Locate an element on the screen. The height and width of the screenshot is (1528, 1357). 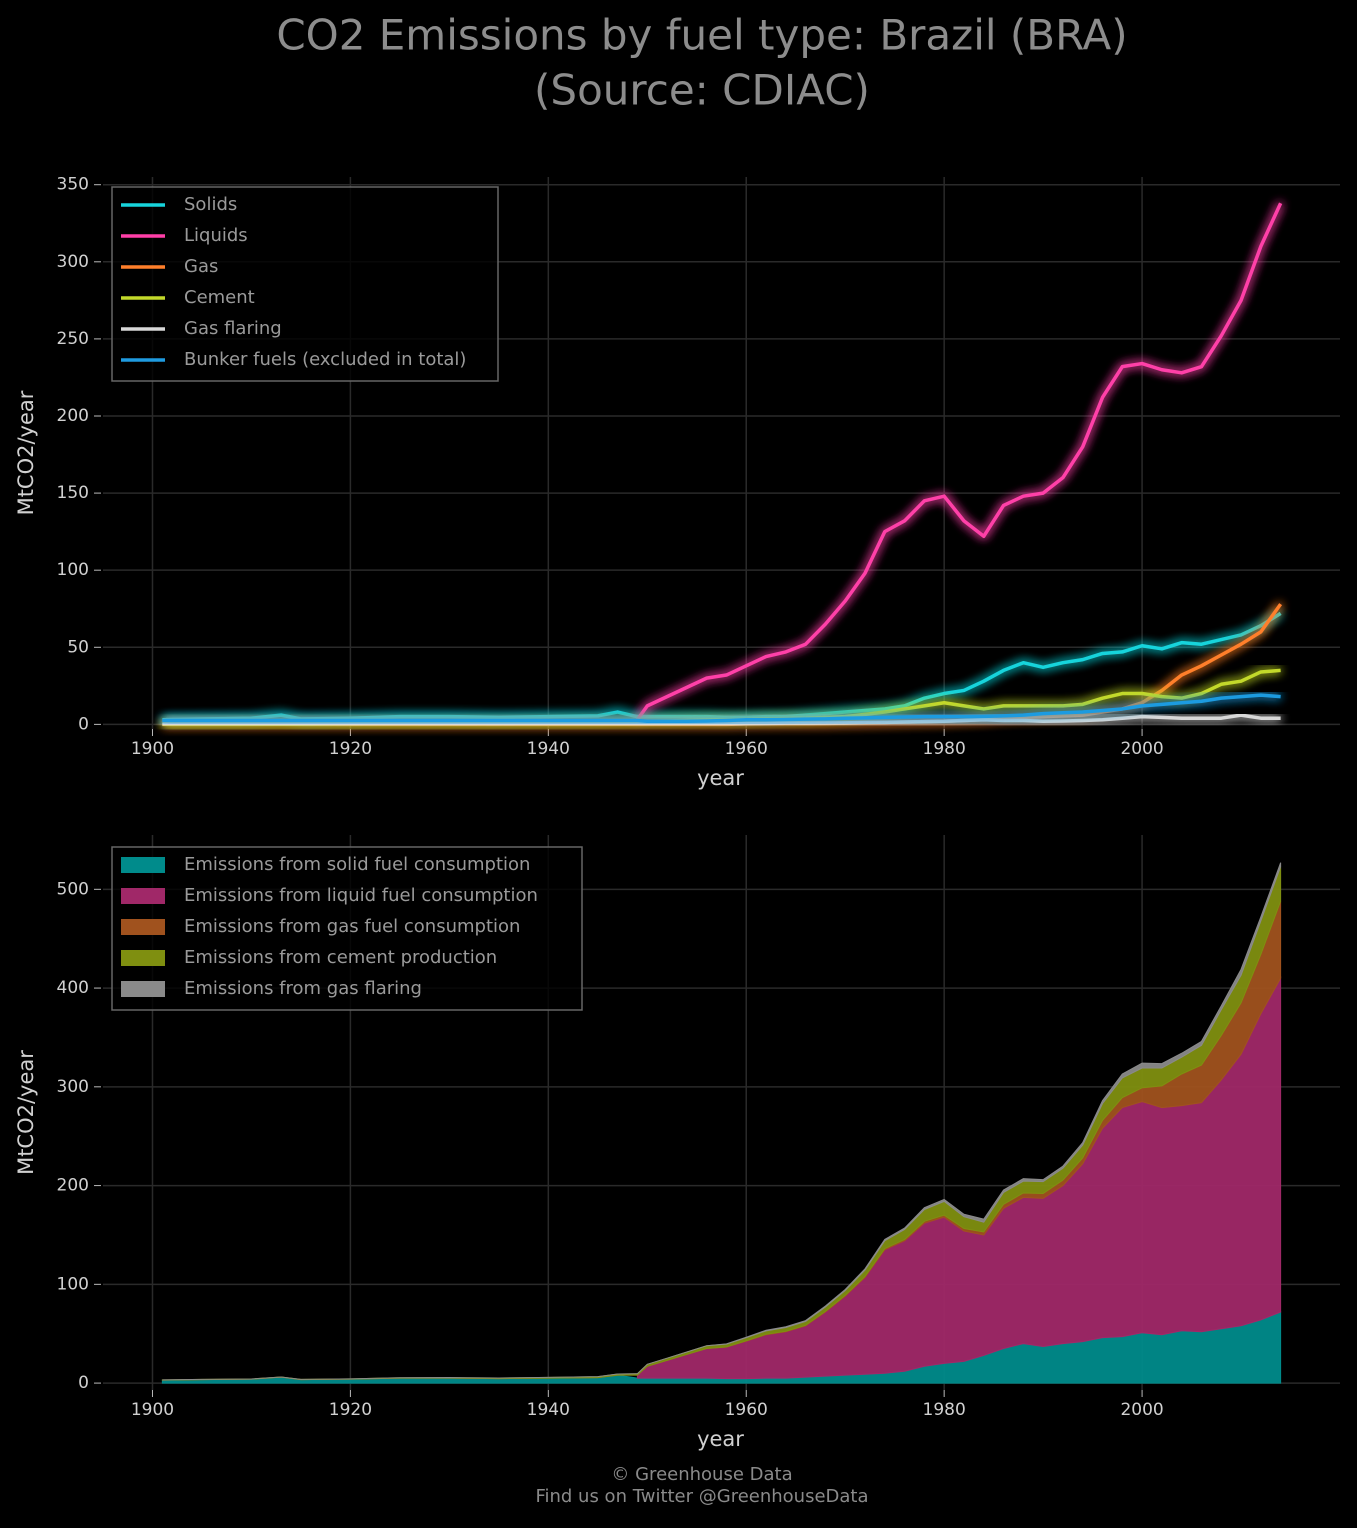
legend-label: Cement is located at coordinates (219, 297).